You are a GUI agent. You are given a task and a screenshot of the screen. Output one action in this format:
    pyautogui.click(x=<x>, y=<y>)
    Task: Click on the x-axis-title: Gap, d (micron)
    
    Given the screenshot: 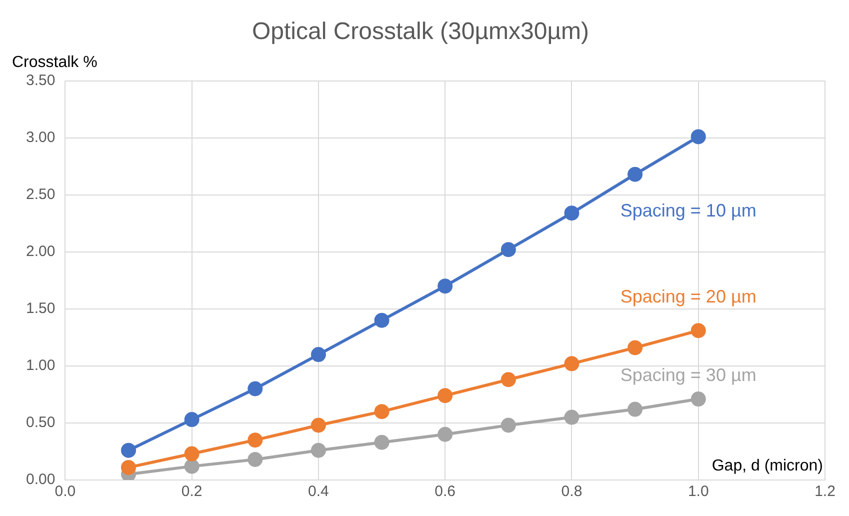 What is the action you would take?
    pyautogui.click(x=767, y=465)
    